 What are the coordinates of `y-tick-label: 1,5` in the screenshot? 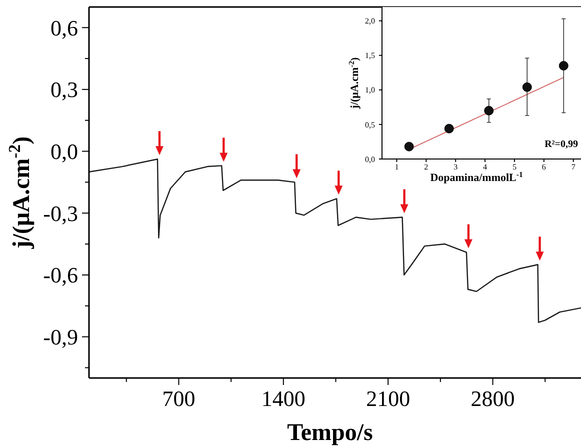 It's located at (370, 55).